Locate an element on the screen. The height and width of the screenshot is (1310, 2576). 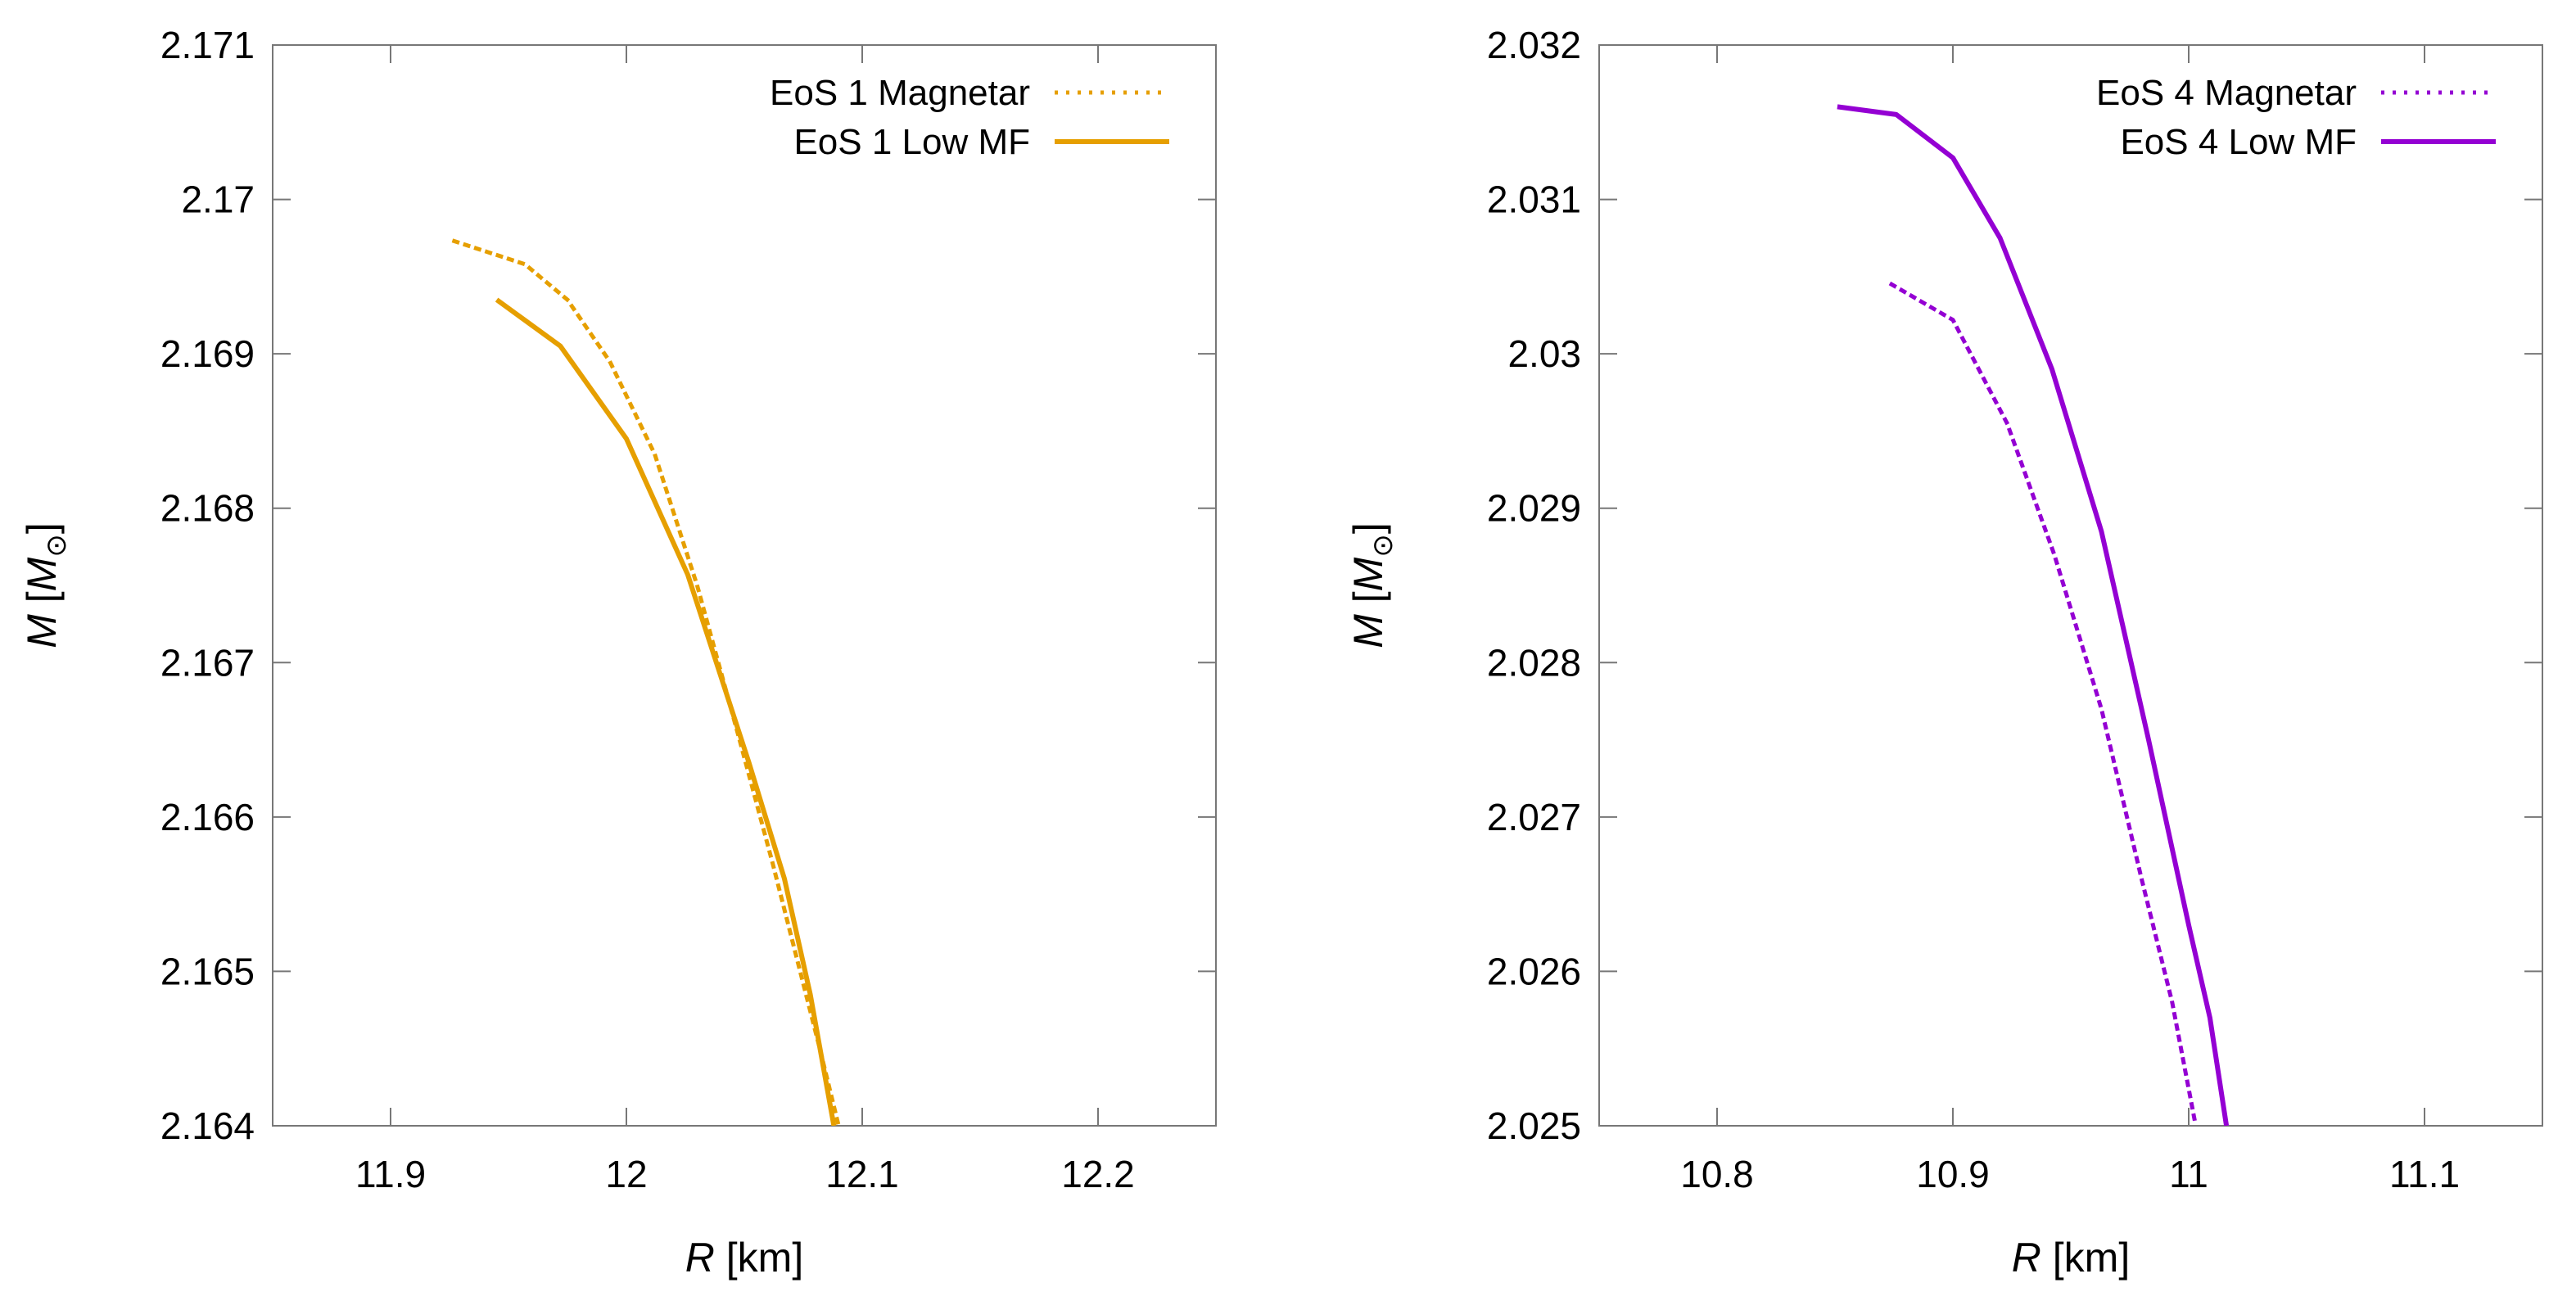
legend-label: EoS 1 Low MF is located at coordinates (912, 142).